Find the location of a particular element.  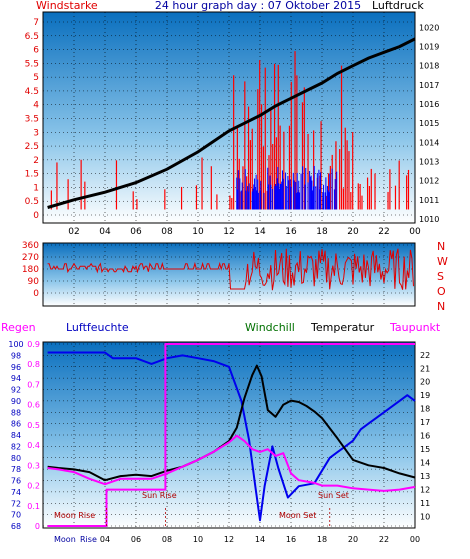

humidity-tick: 80 is located at coordinates (16, 458).